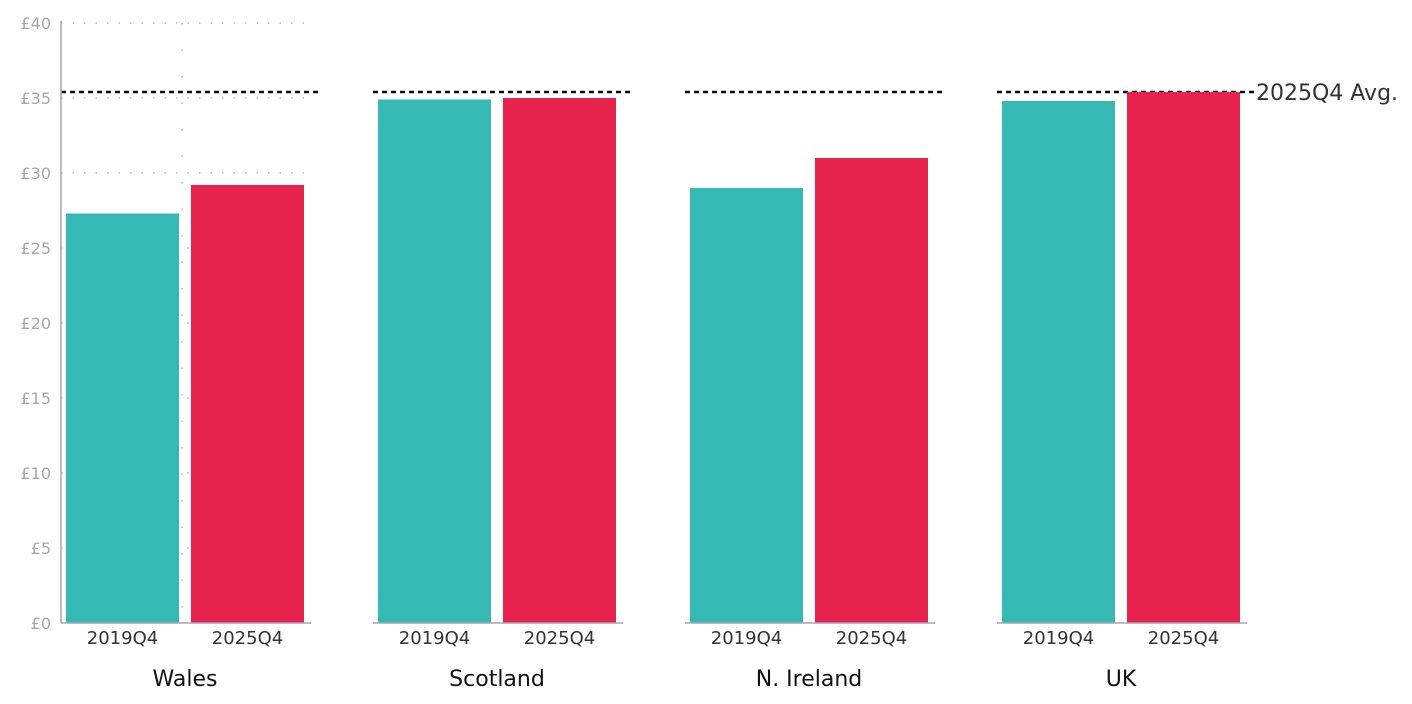 This screenshot has width=1412, height=704. Describe the element at coordinates (122, 418) in the screenshot. I see `bar-wales-2019q4` at that location.